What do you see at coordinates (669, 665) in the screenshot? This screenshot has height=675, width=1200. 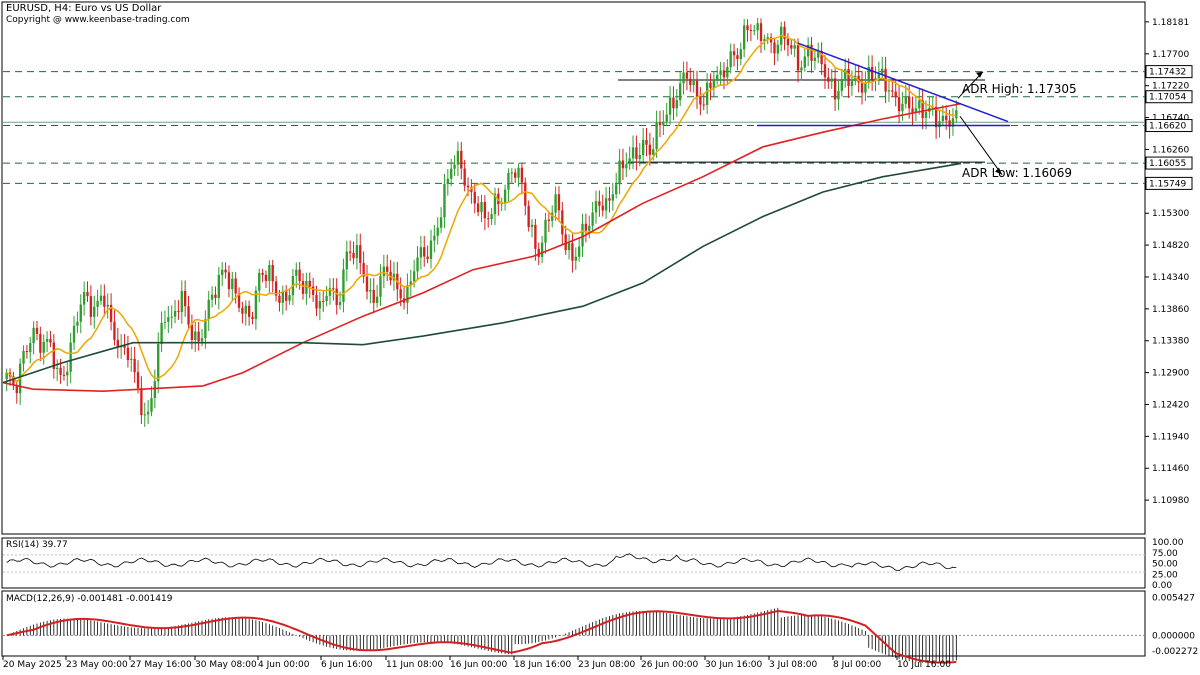 I see `x-tick-label: 26 Jun 00:00` at bounding box center [669, 665].